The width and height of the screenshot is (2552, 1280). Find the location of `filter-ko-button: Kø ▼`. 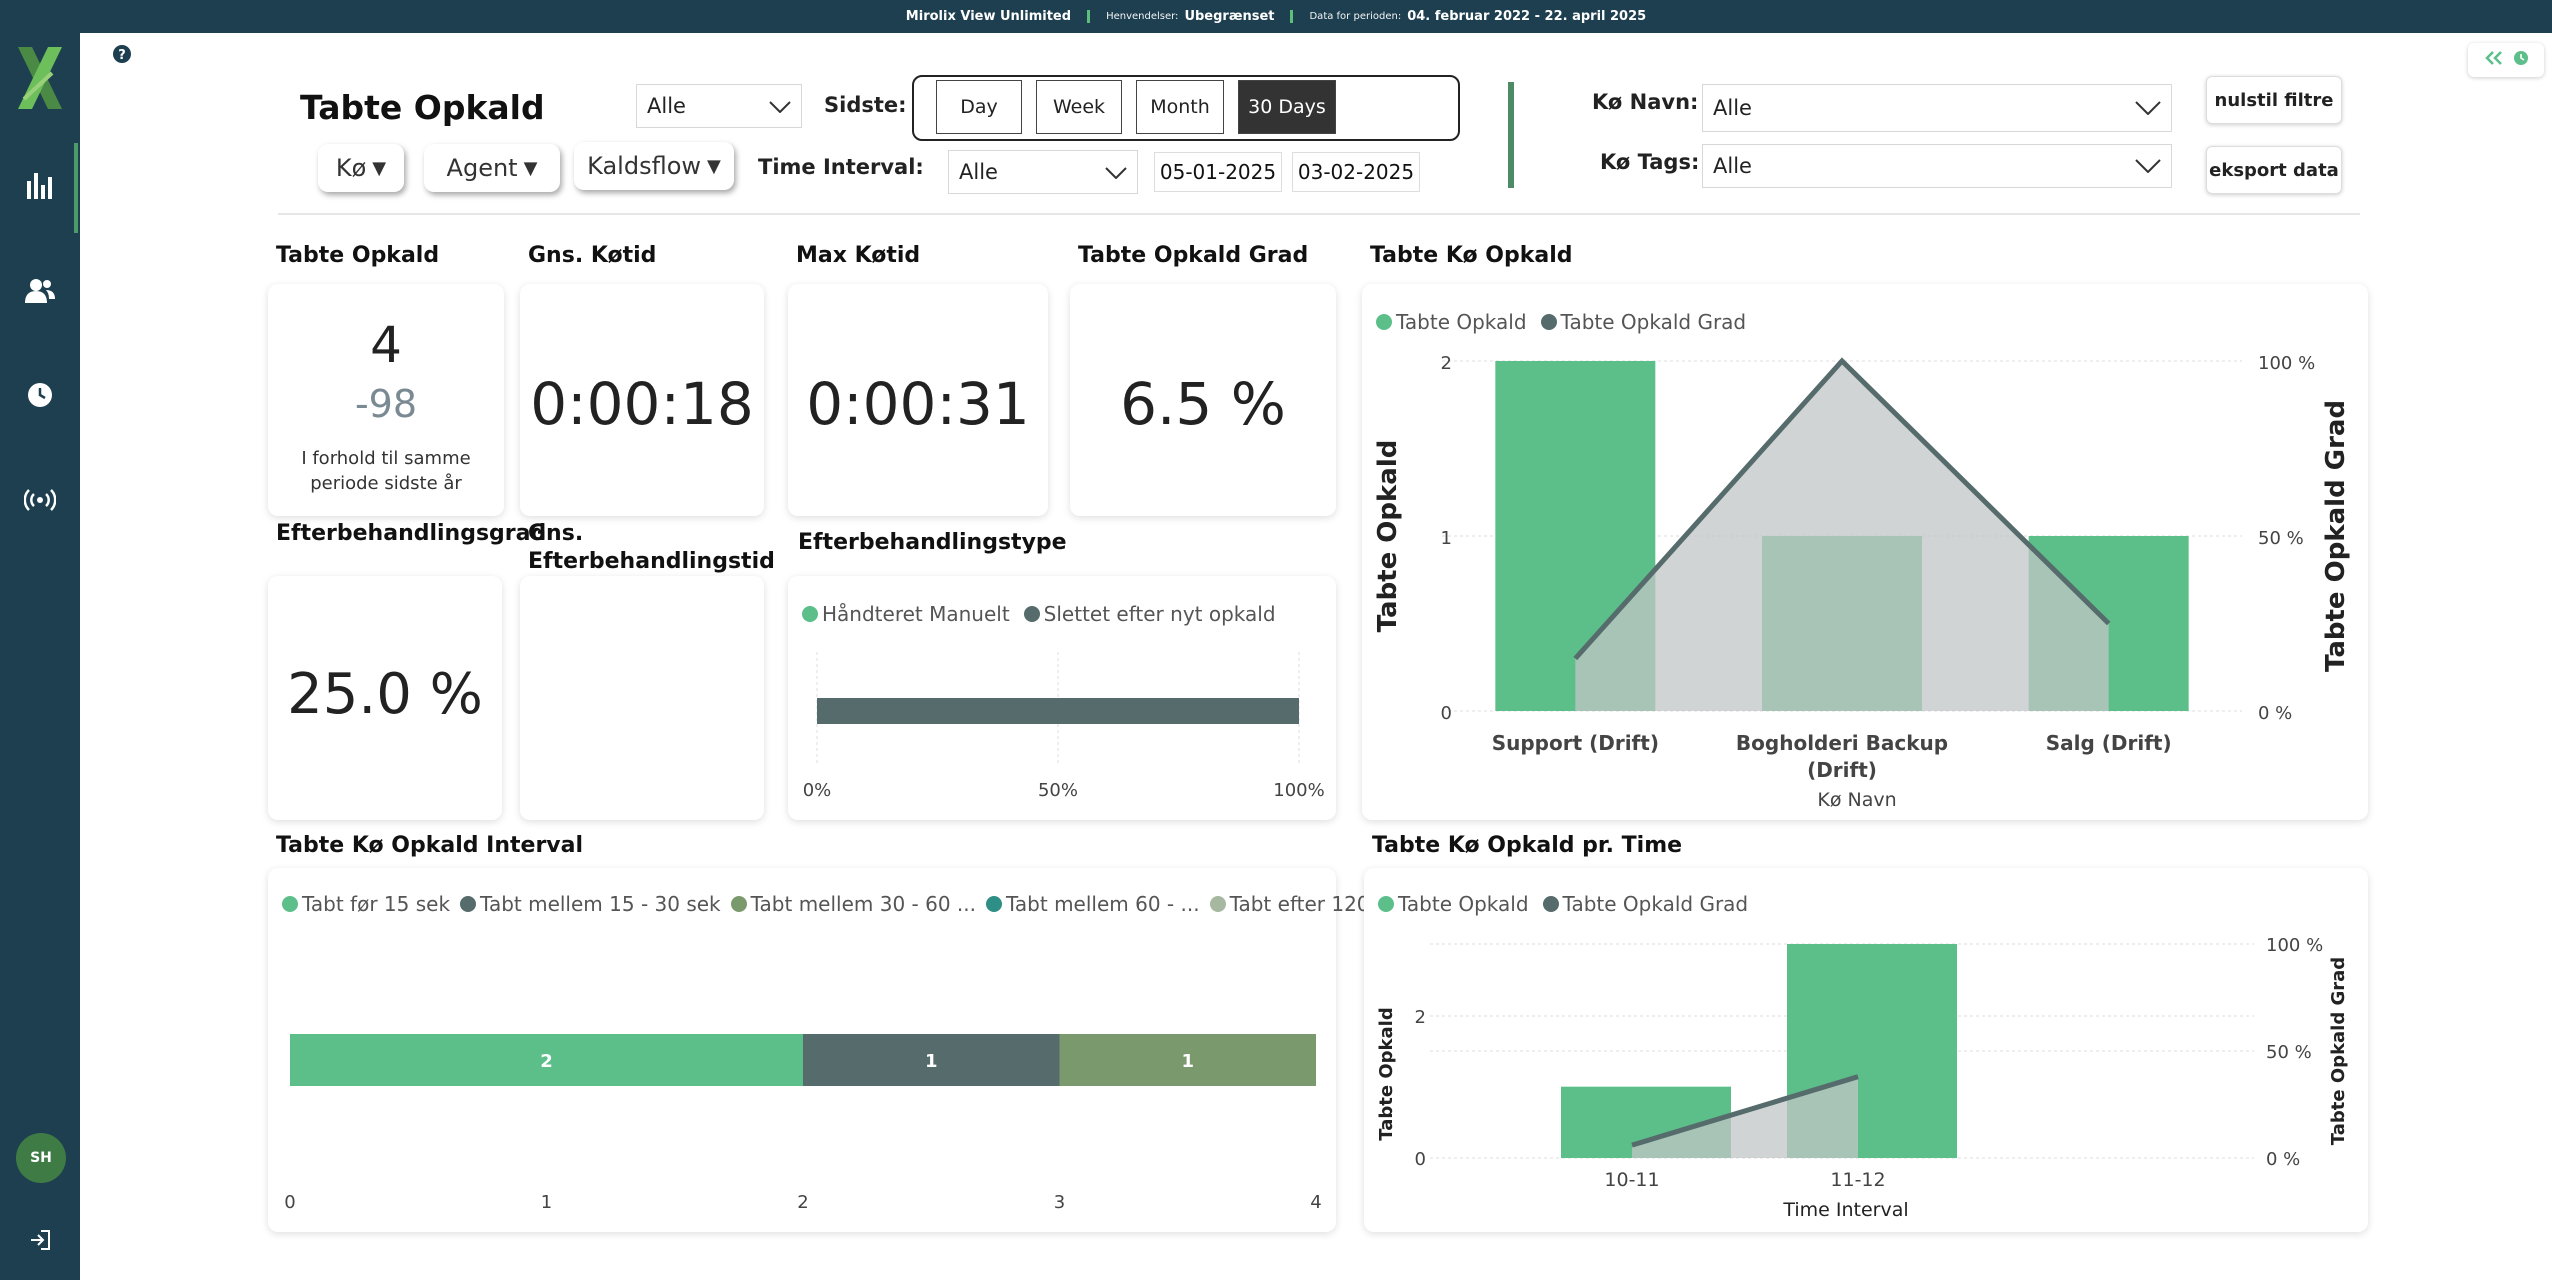

filter-ko-button: Kø ▼ is located at coordinates (361, 168).